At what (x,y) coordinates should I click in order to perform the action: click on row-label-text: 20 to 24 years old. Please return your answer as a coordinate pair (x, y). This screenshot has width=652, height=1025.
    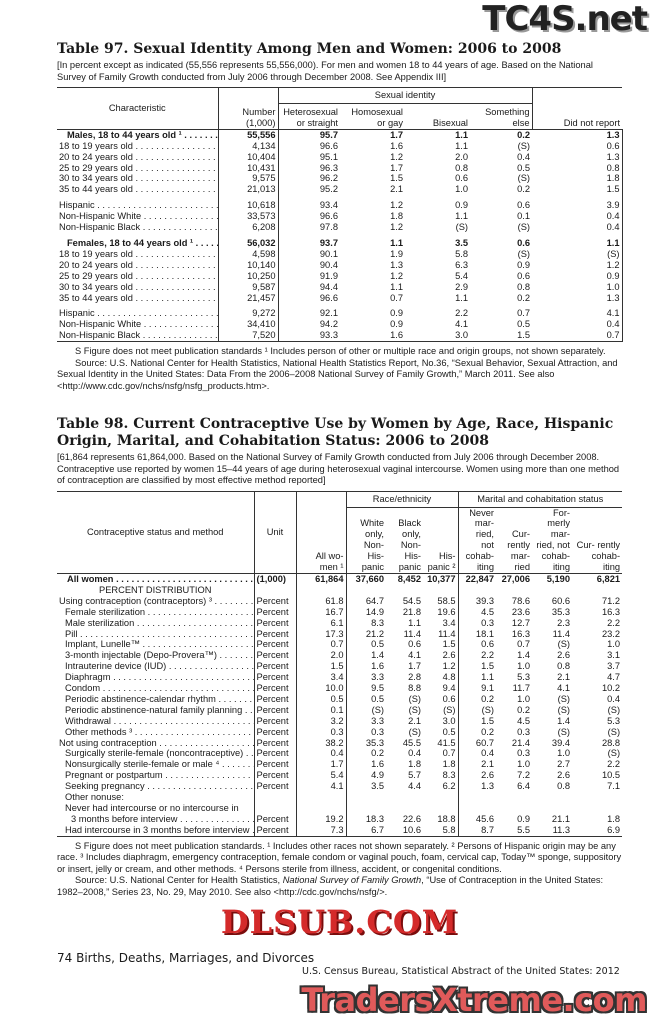
    Looking at the image, I should click on (138, 157).